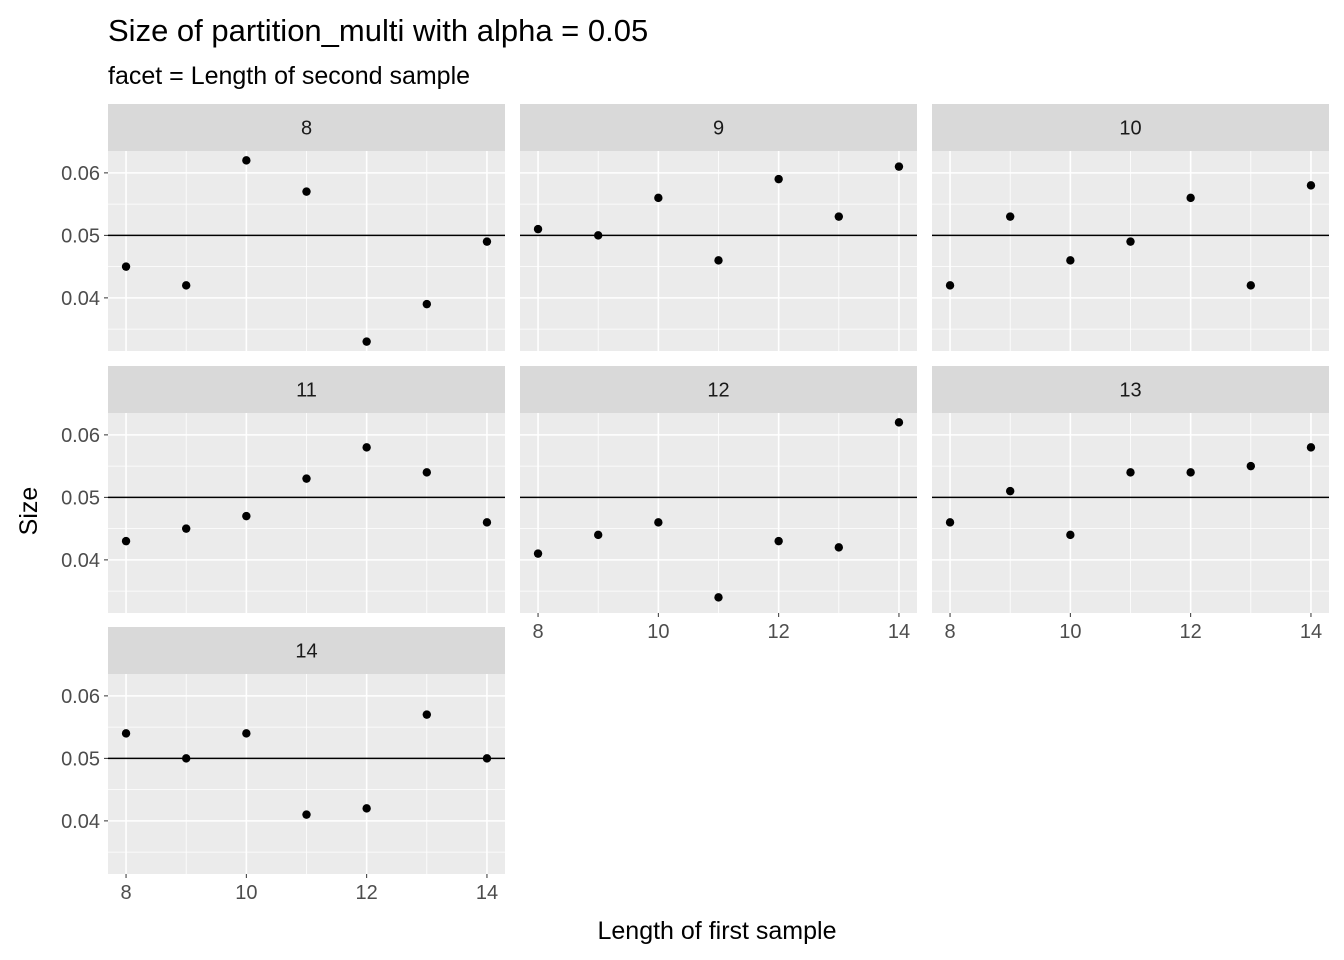  I want to click on facet-strip-label: 12, so click(718, 391).